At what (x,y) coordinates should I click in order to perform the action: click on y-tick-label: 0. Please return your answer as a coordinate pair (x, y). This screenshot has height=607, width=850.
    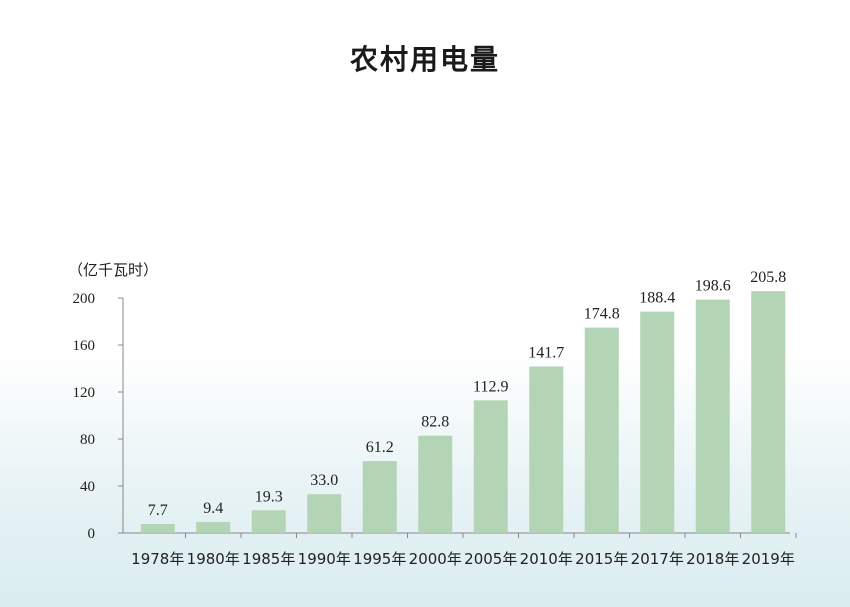
    Looking at the image, I should click on (92, 534).